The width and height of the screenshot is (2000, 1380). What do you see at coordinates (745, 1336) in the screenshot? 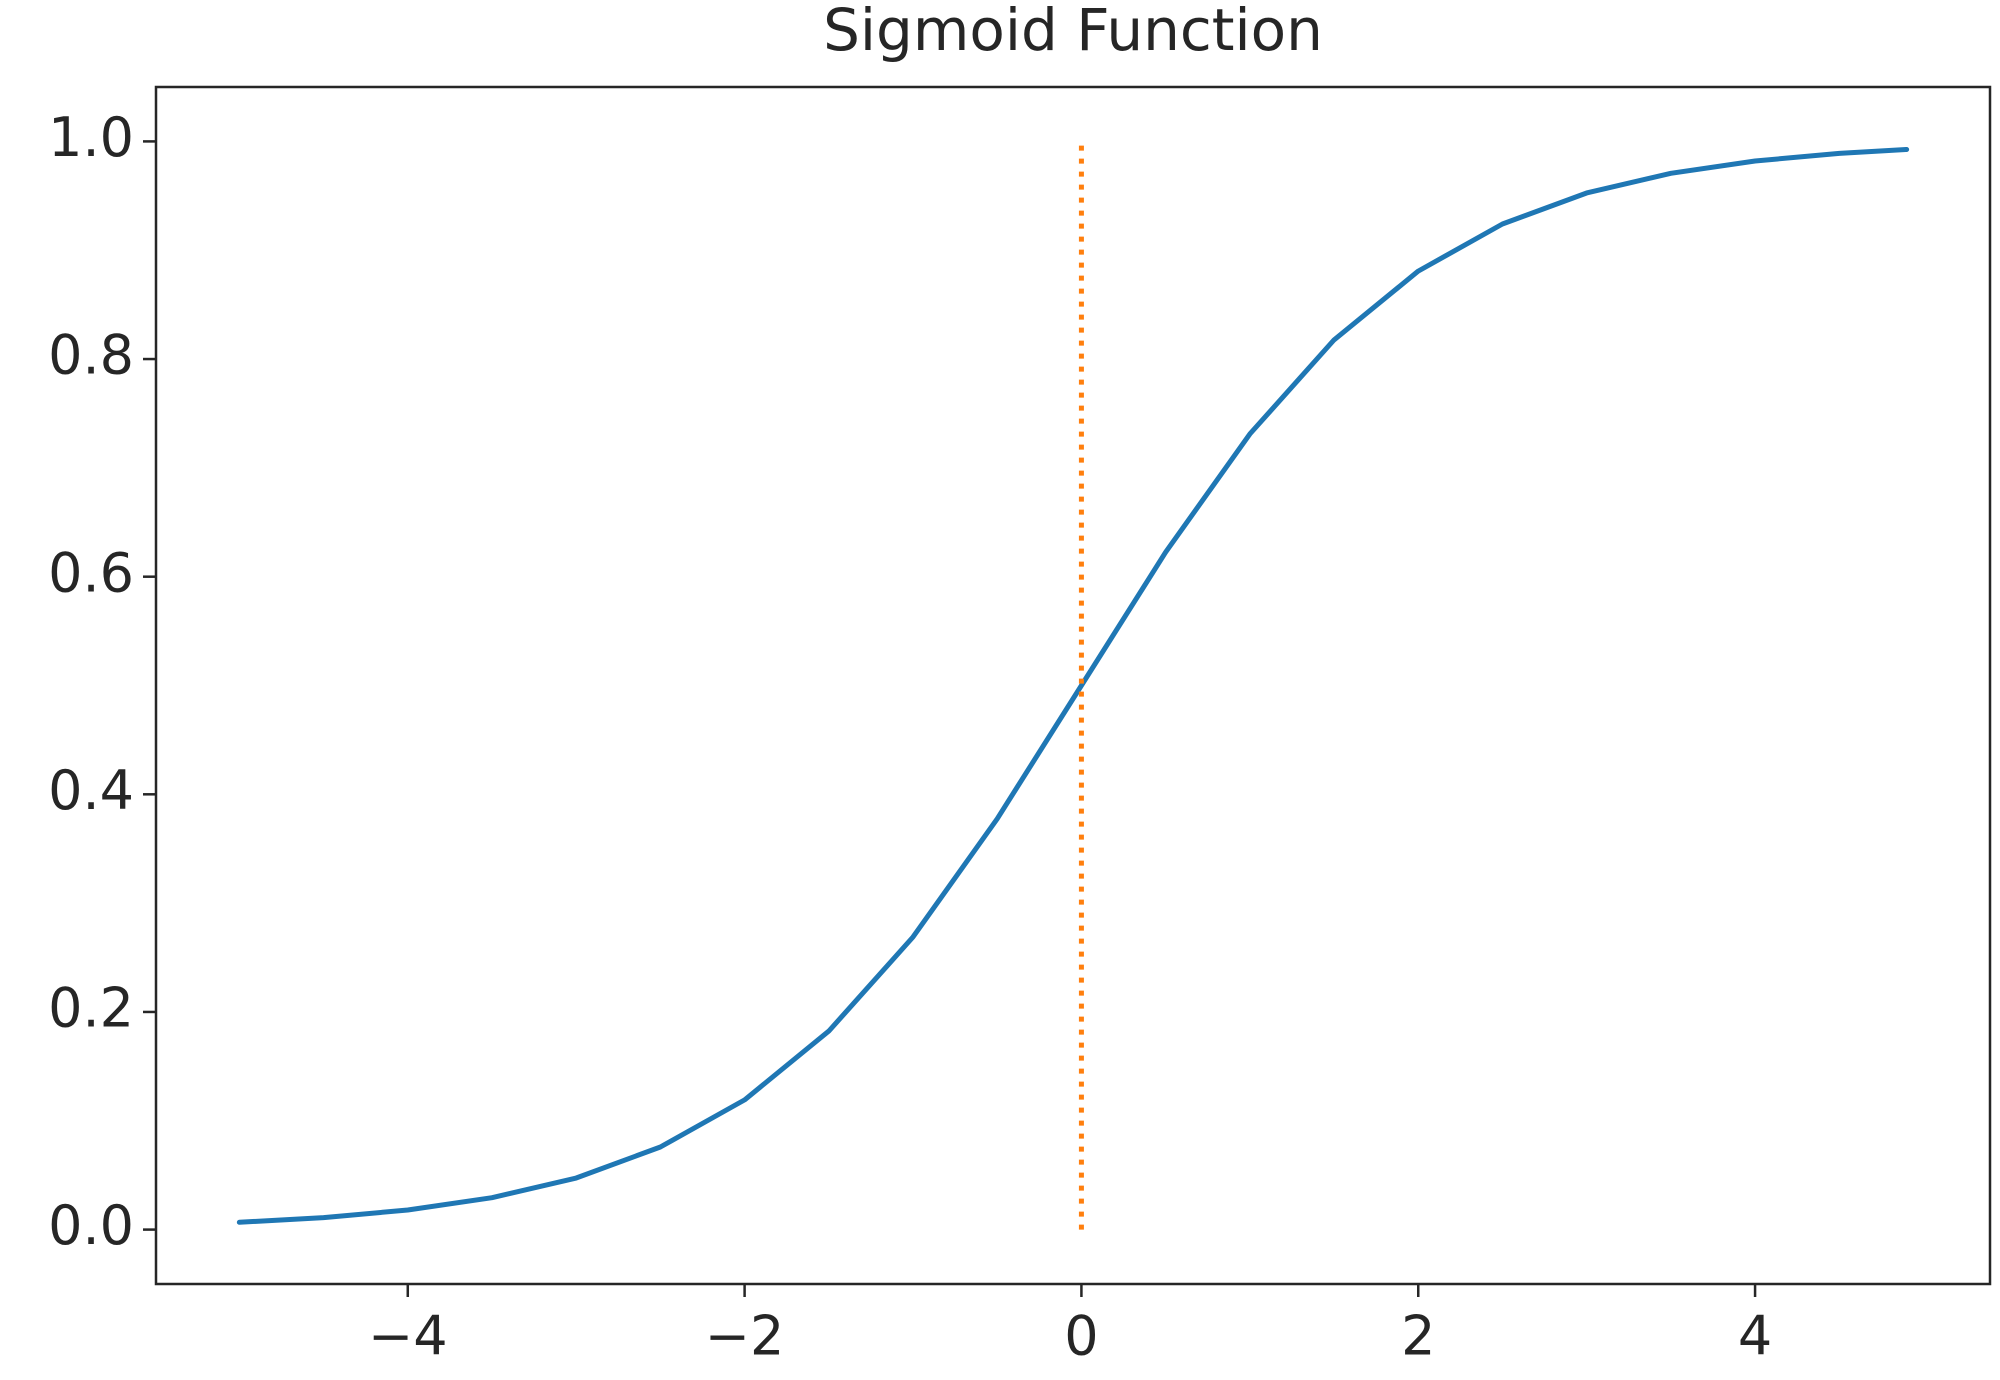
I see `x-tick-label: −2` at bounding box center [745, 1336].